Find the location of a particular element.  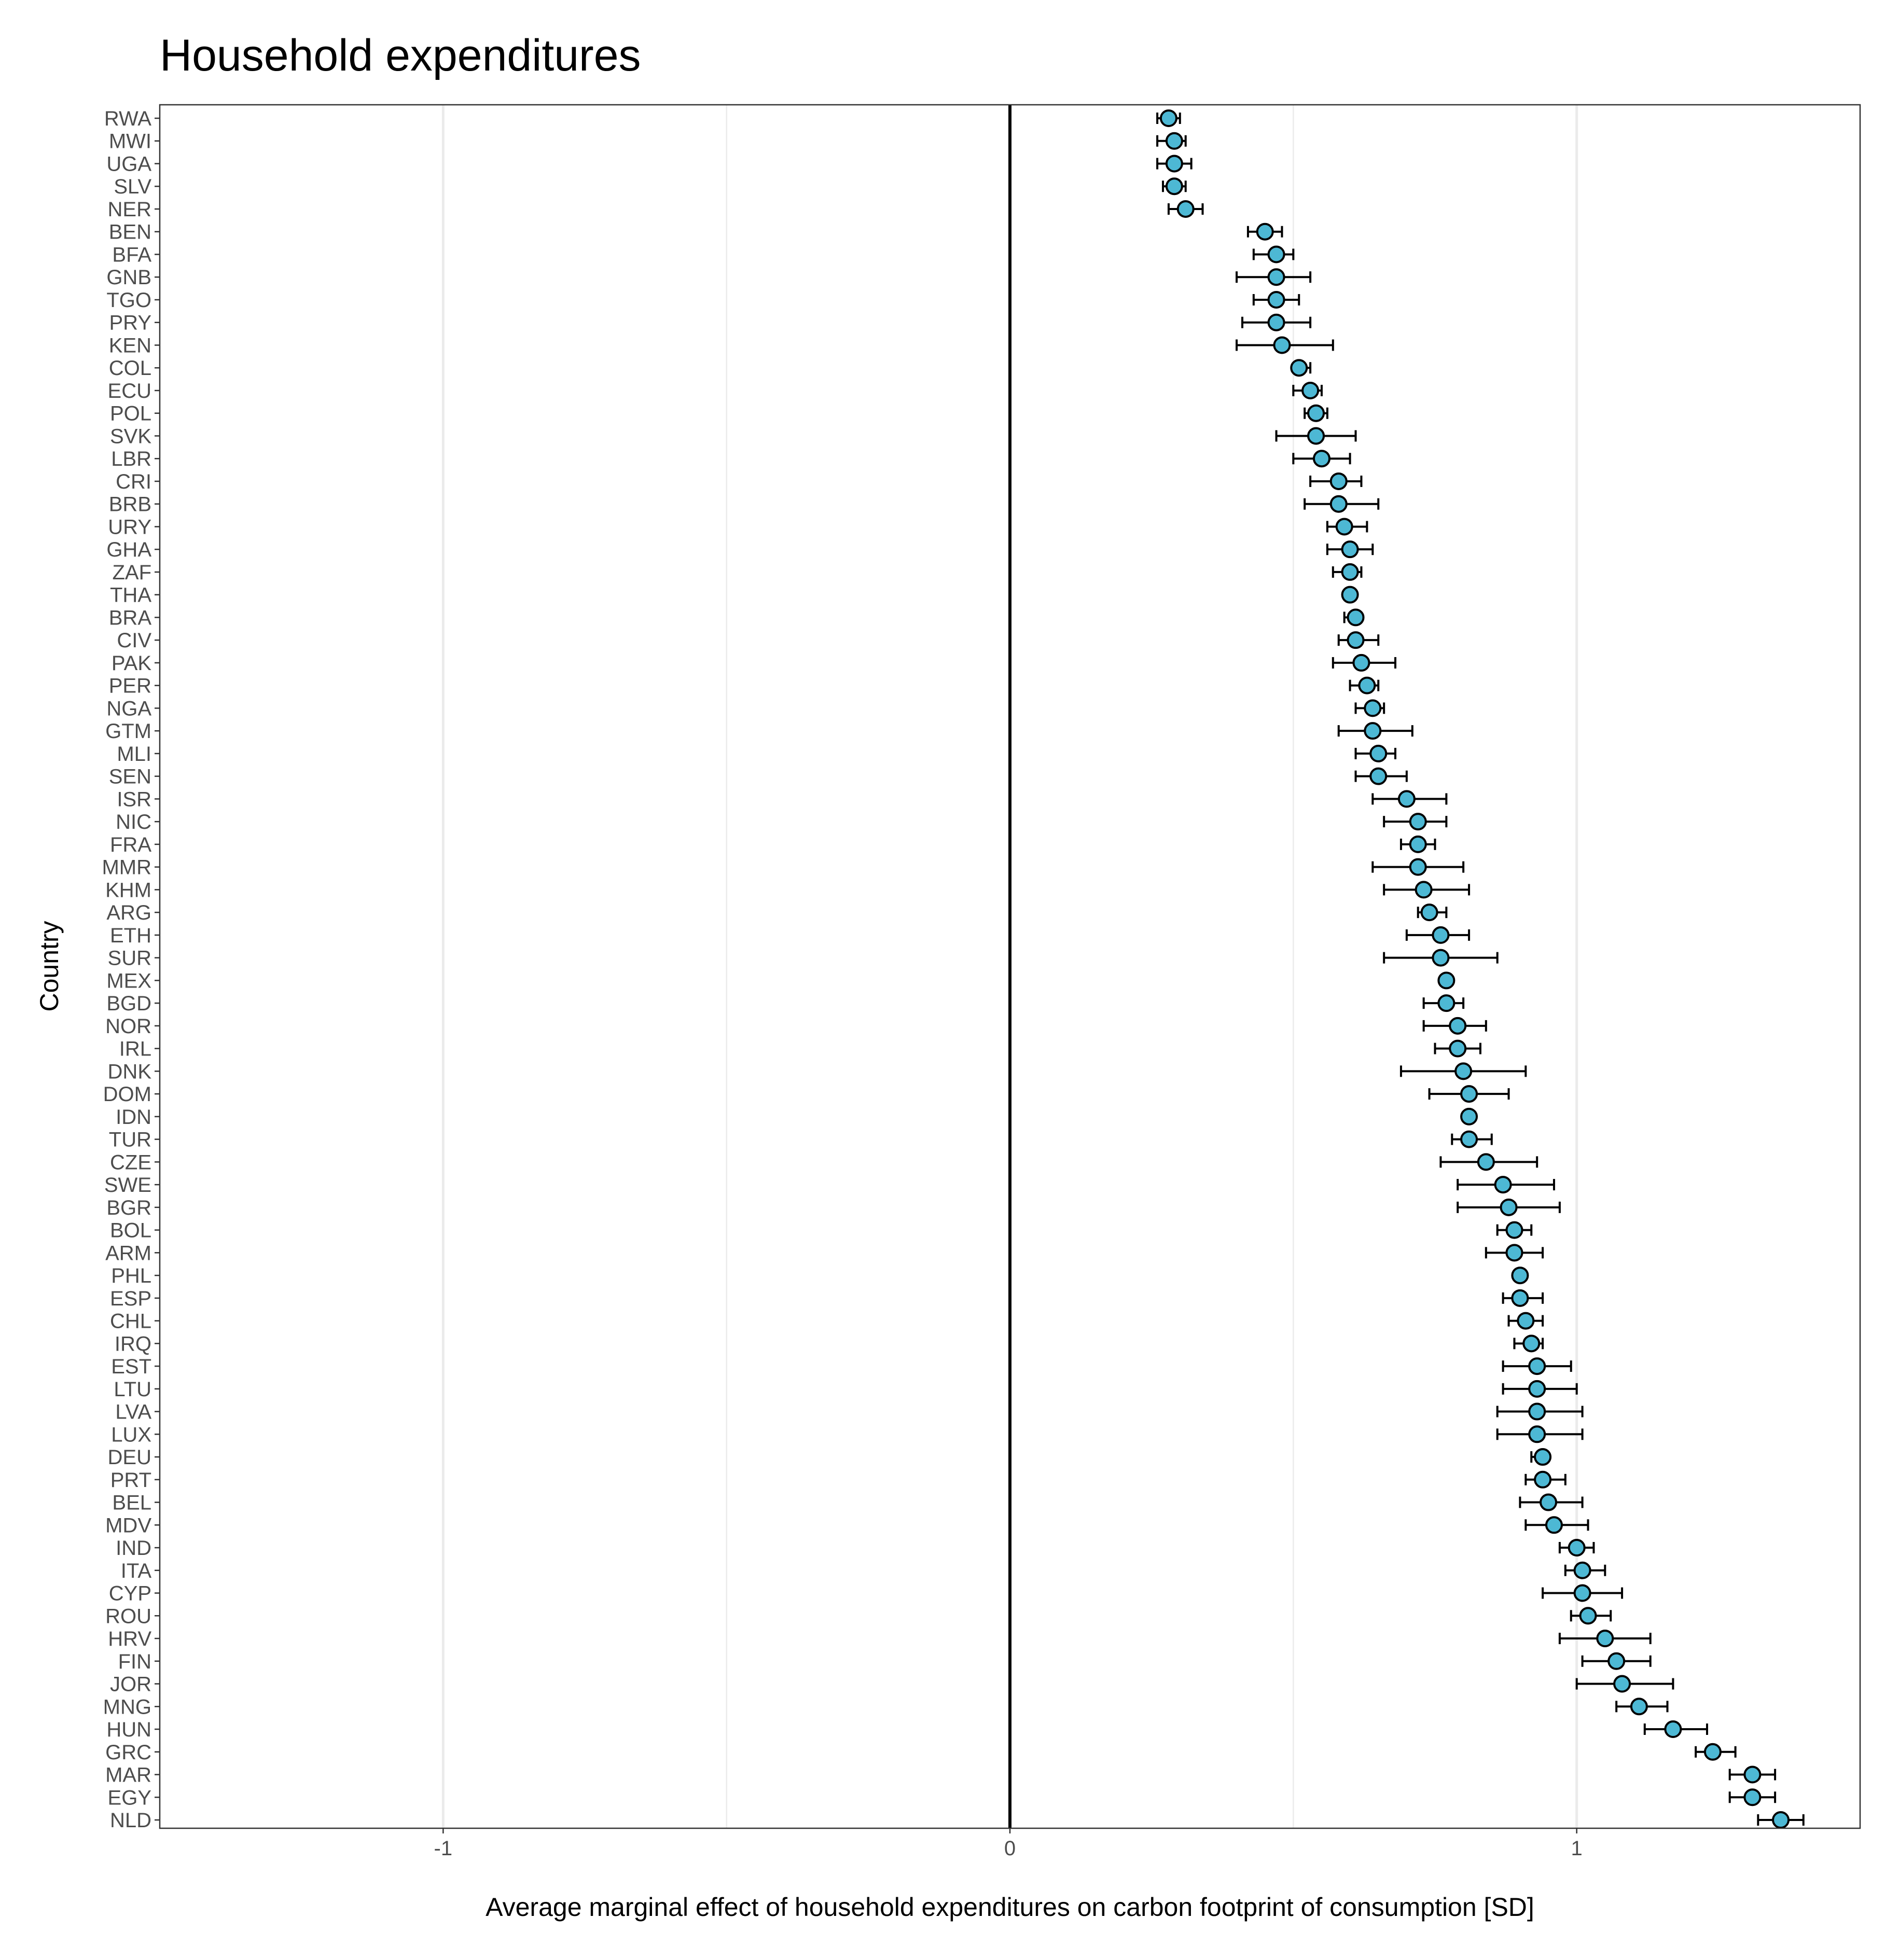

y-tick-label-tur: TUR is located at coordinates (130, 1140).